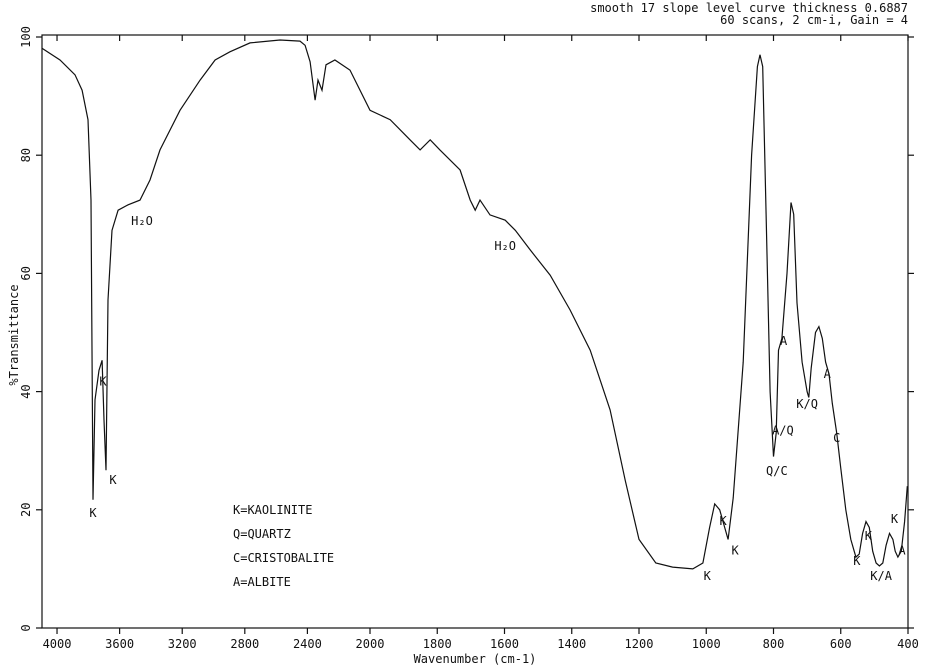  What do you see at coordinates (26, 391) in the screenshot?
I see `y-tick-label: 40` at bounding box center [26, 391].